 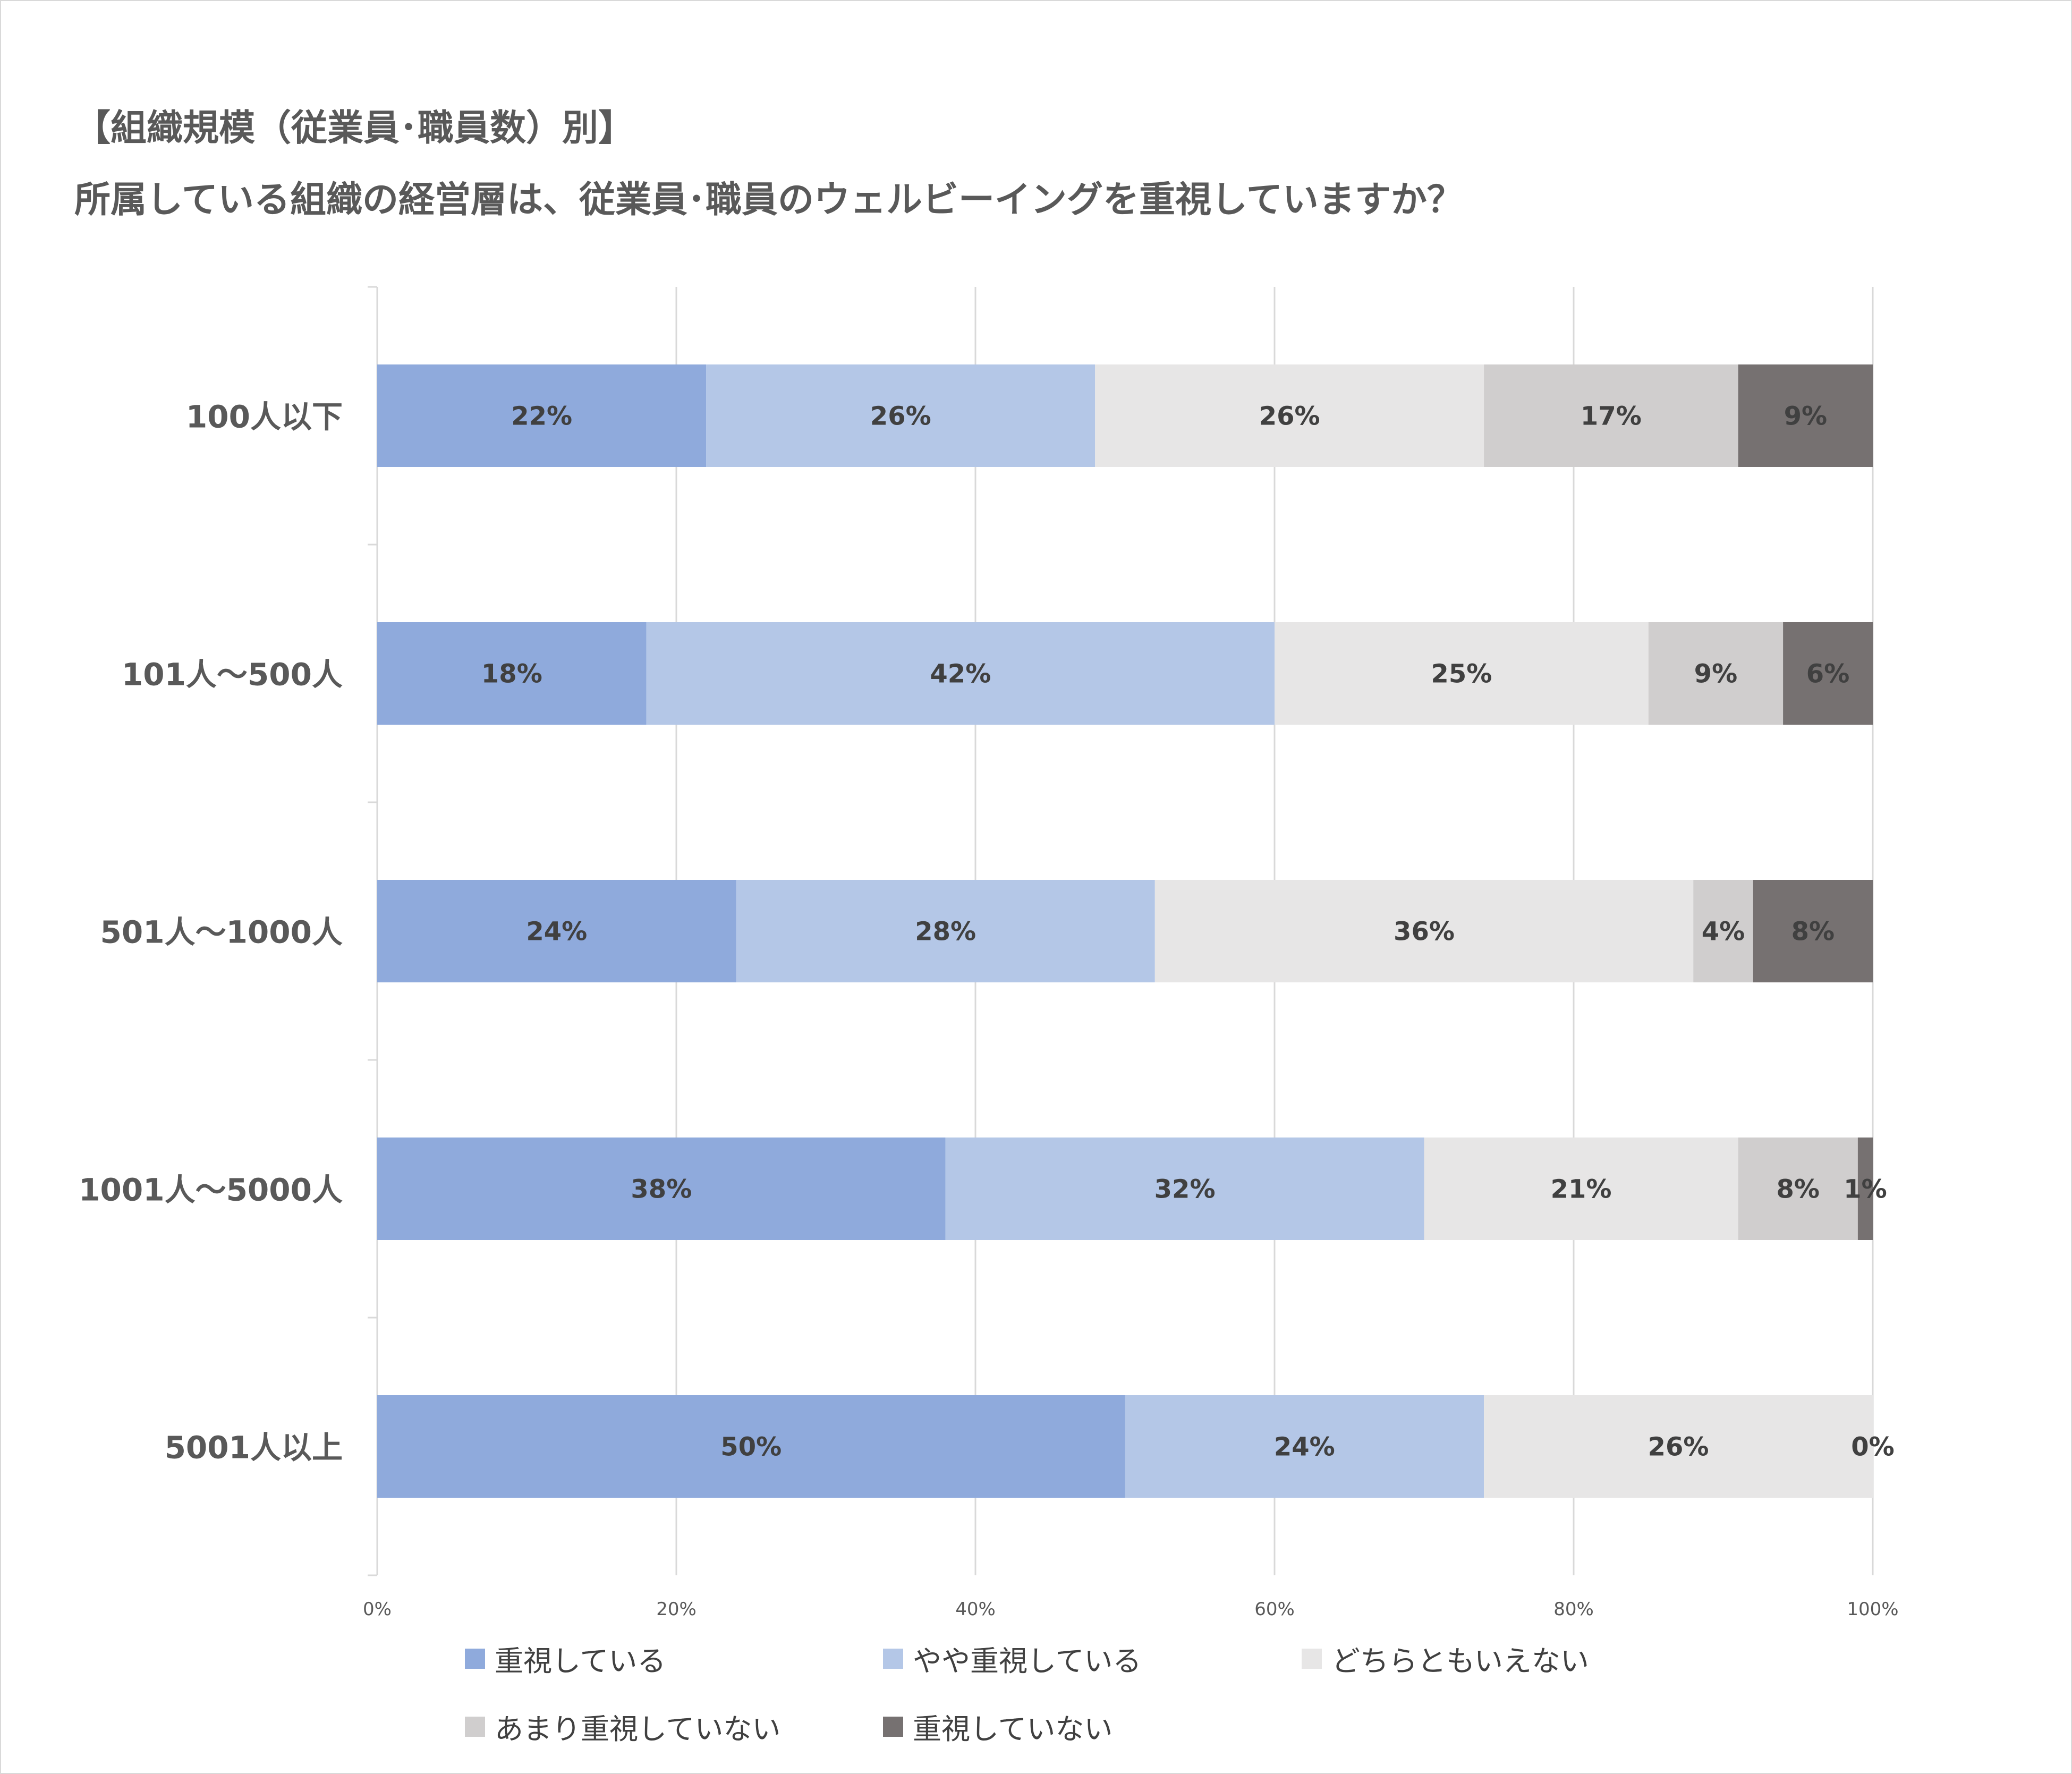 I want to click on data-label: 38%, so click(x=661, y=1189).